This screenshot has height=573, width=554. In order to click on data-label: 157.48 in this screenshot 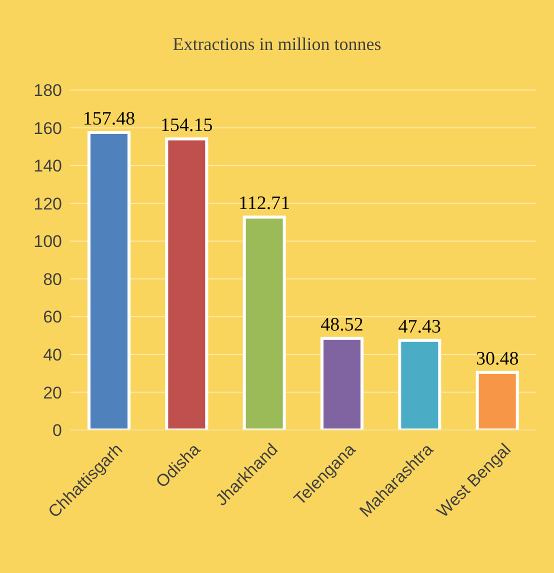, I will do `click(109, 119)`.